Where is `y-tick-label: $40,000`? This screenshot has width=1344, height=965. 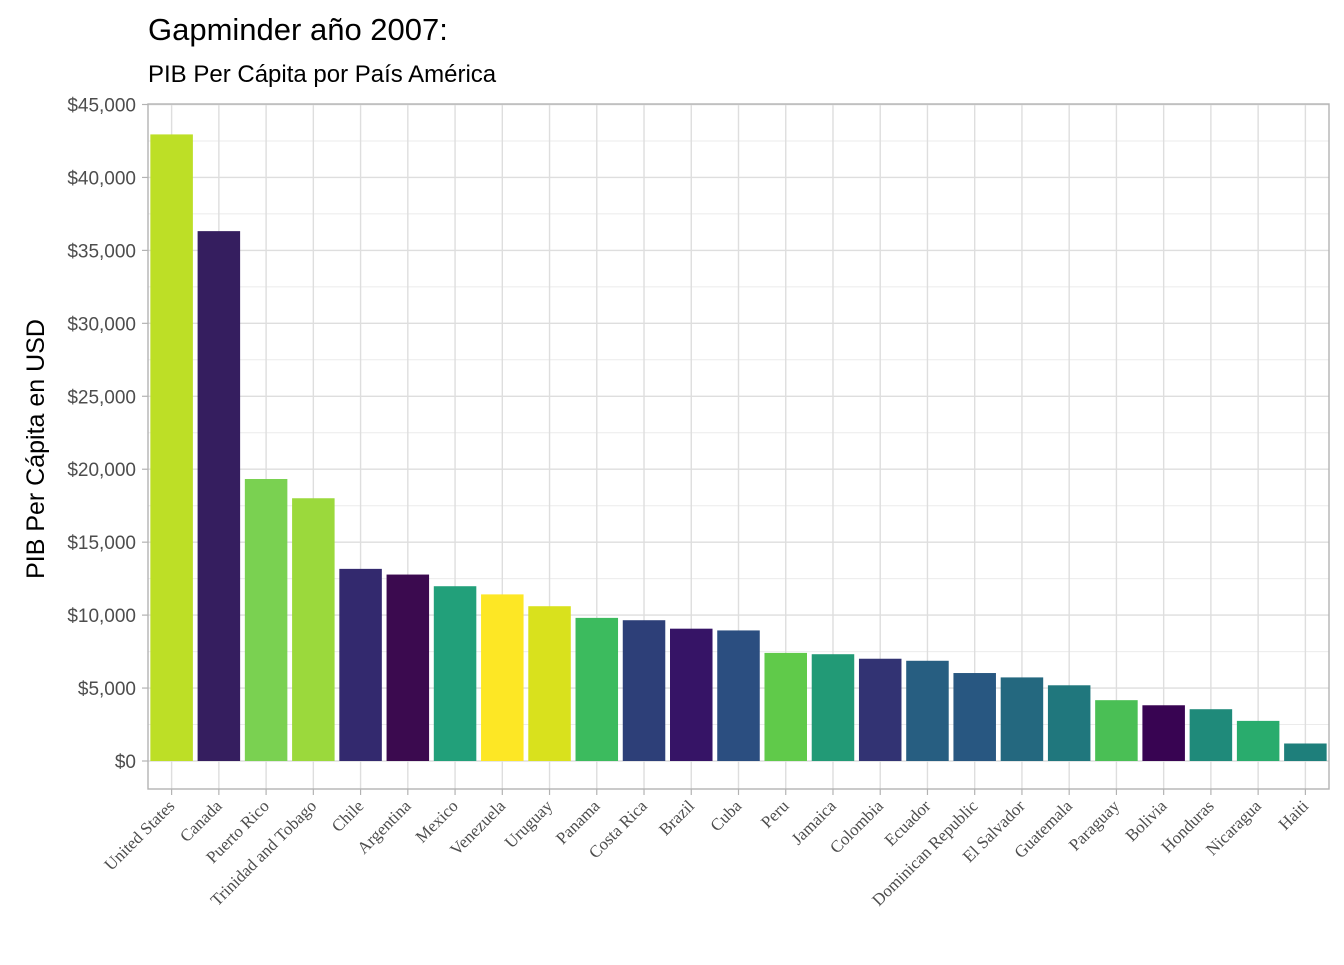
y-tick-label: $40,000 is located at coordinates (101, 178).